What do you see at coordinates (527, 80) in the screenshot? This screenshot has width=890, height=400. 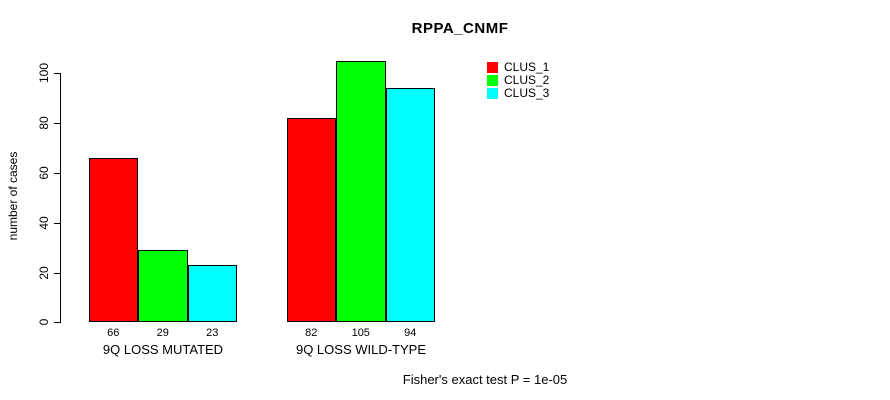 I see `legend-label-clus2: CLUS_2` at bounding box center [527, 80].